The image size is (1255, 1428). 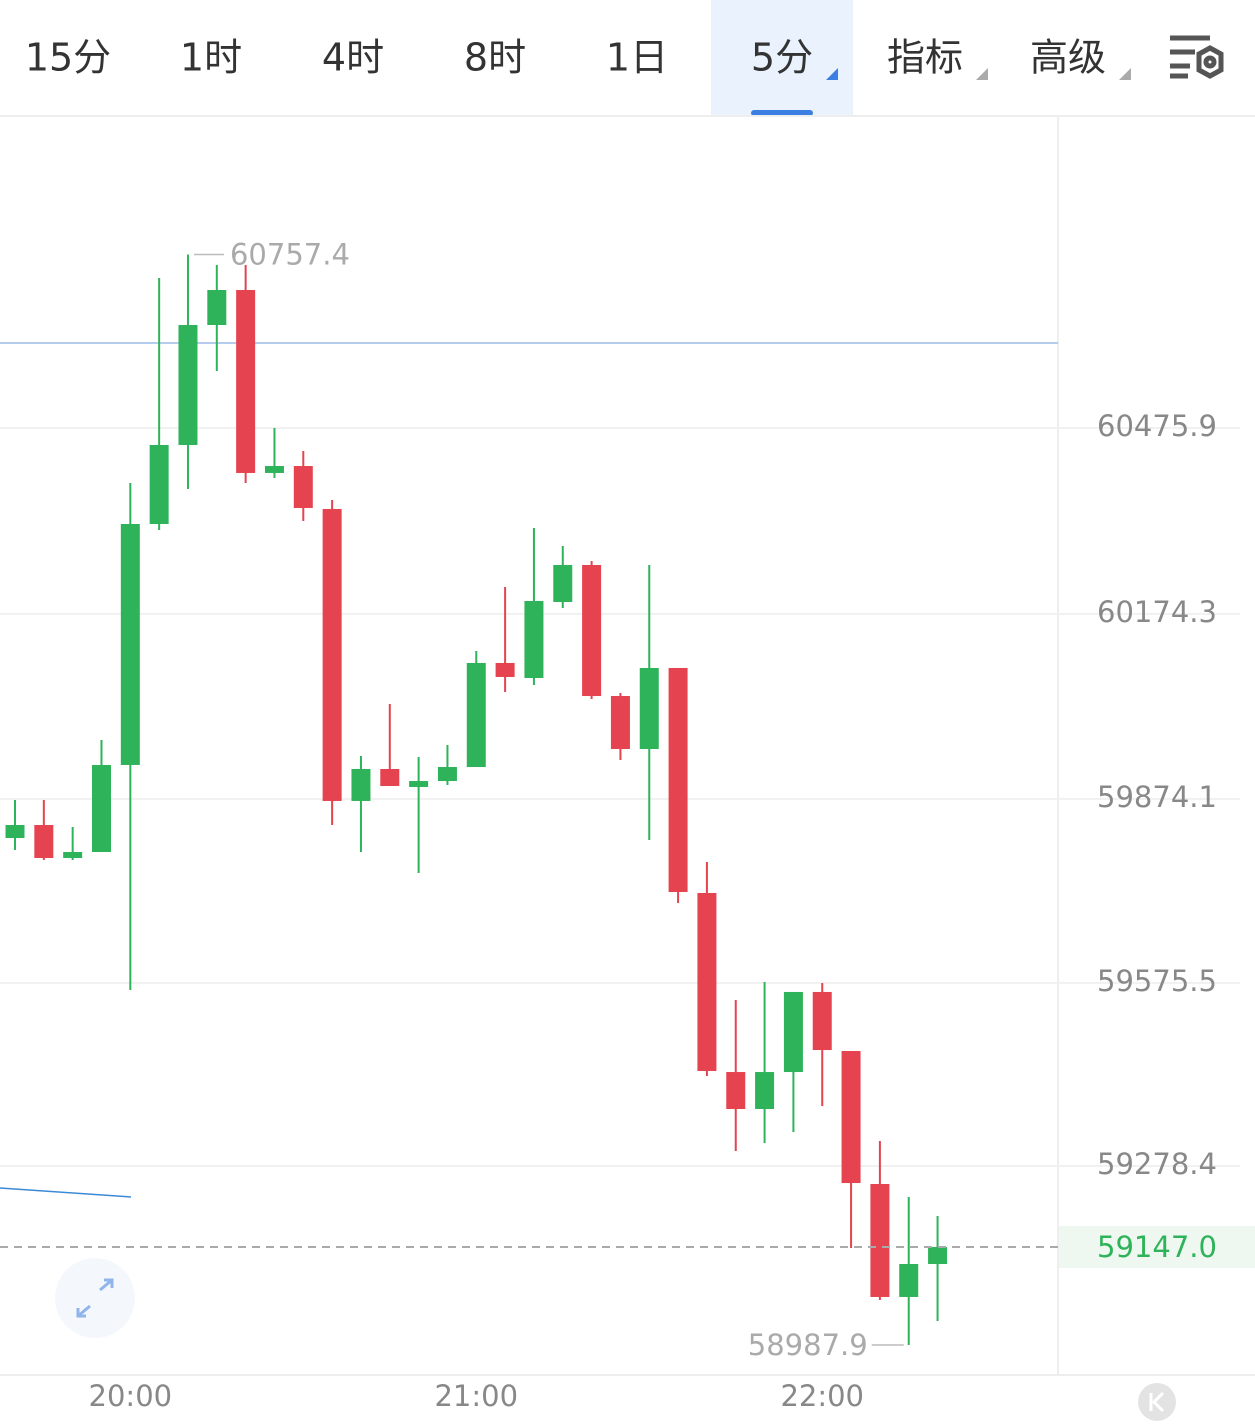 I want to click on tab: 1时, so click(x=211, y=58).